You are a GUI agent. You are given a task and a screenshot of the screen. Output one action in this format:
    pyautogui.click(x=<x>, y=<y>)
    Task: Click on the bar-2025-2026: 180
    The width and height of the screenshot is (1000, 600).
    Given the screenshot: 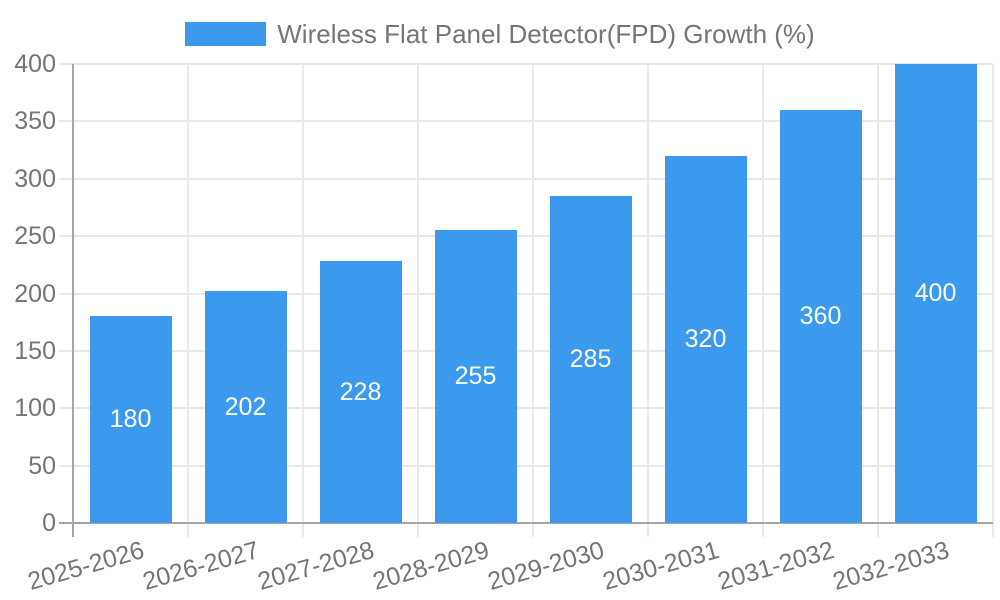 What is the action you would take?
    pyautogui.click(x=130, y=419)
    